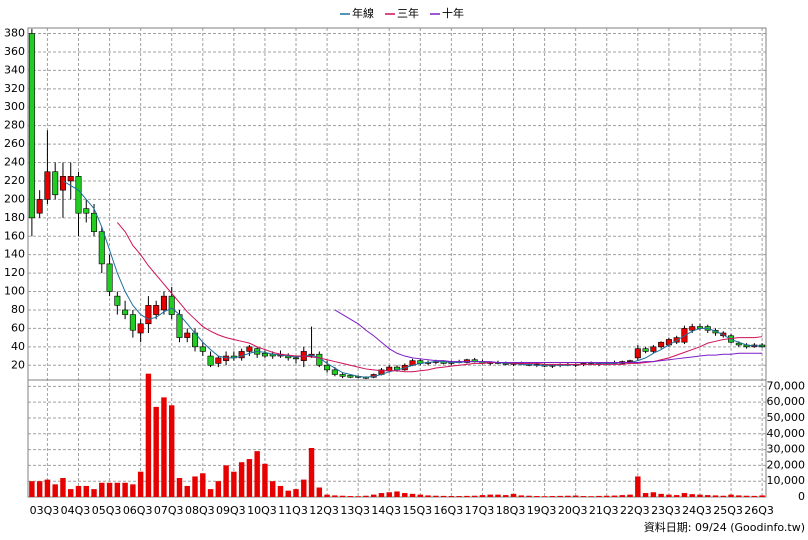 The image size is (808, 540). Describe the element at coordinates (449, 510) in the screenshot. I see `x-tick-label: 16Q3` at that location.